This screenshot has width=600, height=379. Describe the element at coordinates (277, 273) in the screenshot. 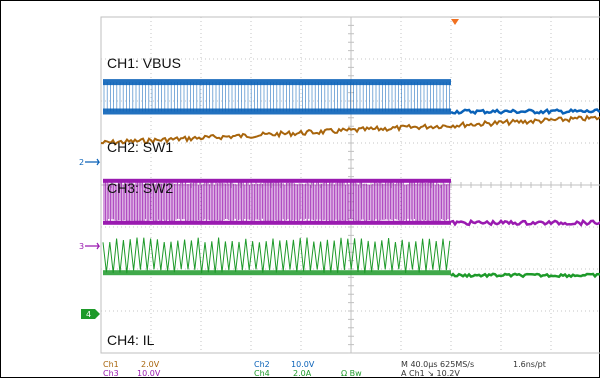

I see `waveform-ch4-baseline-band` at that location.